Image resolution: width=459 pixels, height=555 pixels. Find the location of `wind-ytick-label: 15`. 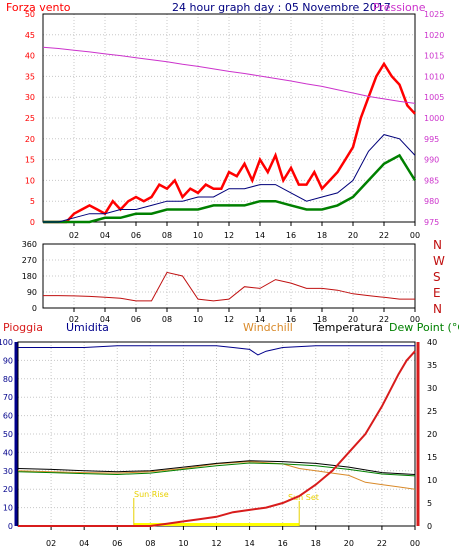

wind-ytick-label: 15 is located at coordinates (30, 160).